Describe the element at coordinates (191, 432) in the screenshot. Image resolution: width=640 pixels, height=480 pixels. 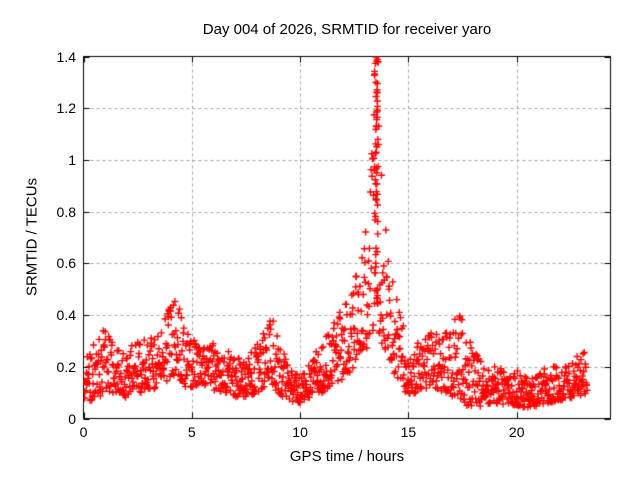
I see `x-tick-label: 5` at that location.